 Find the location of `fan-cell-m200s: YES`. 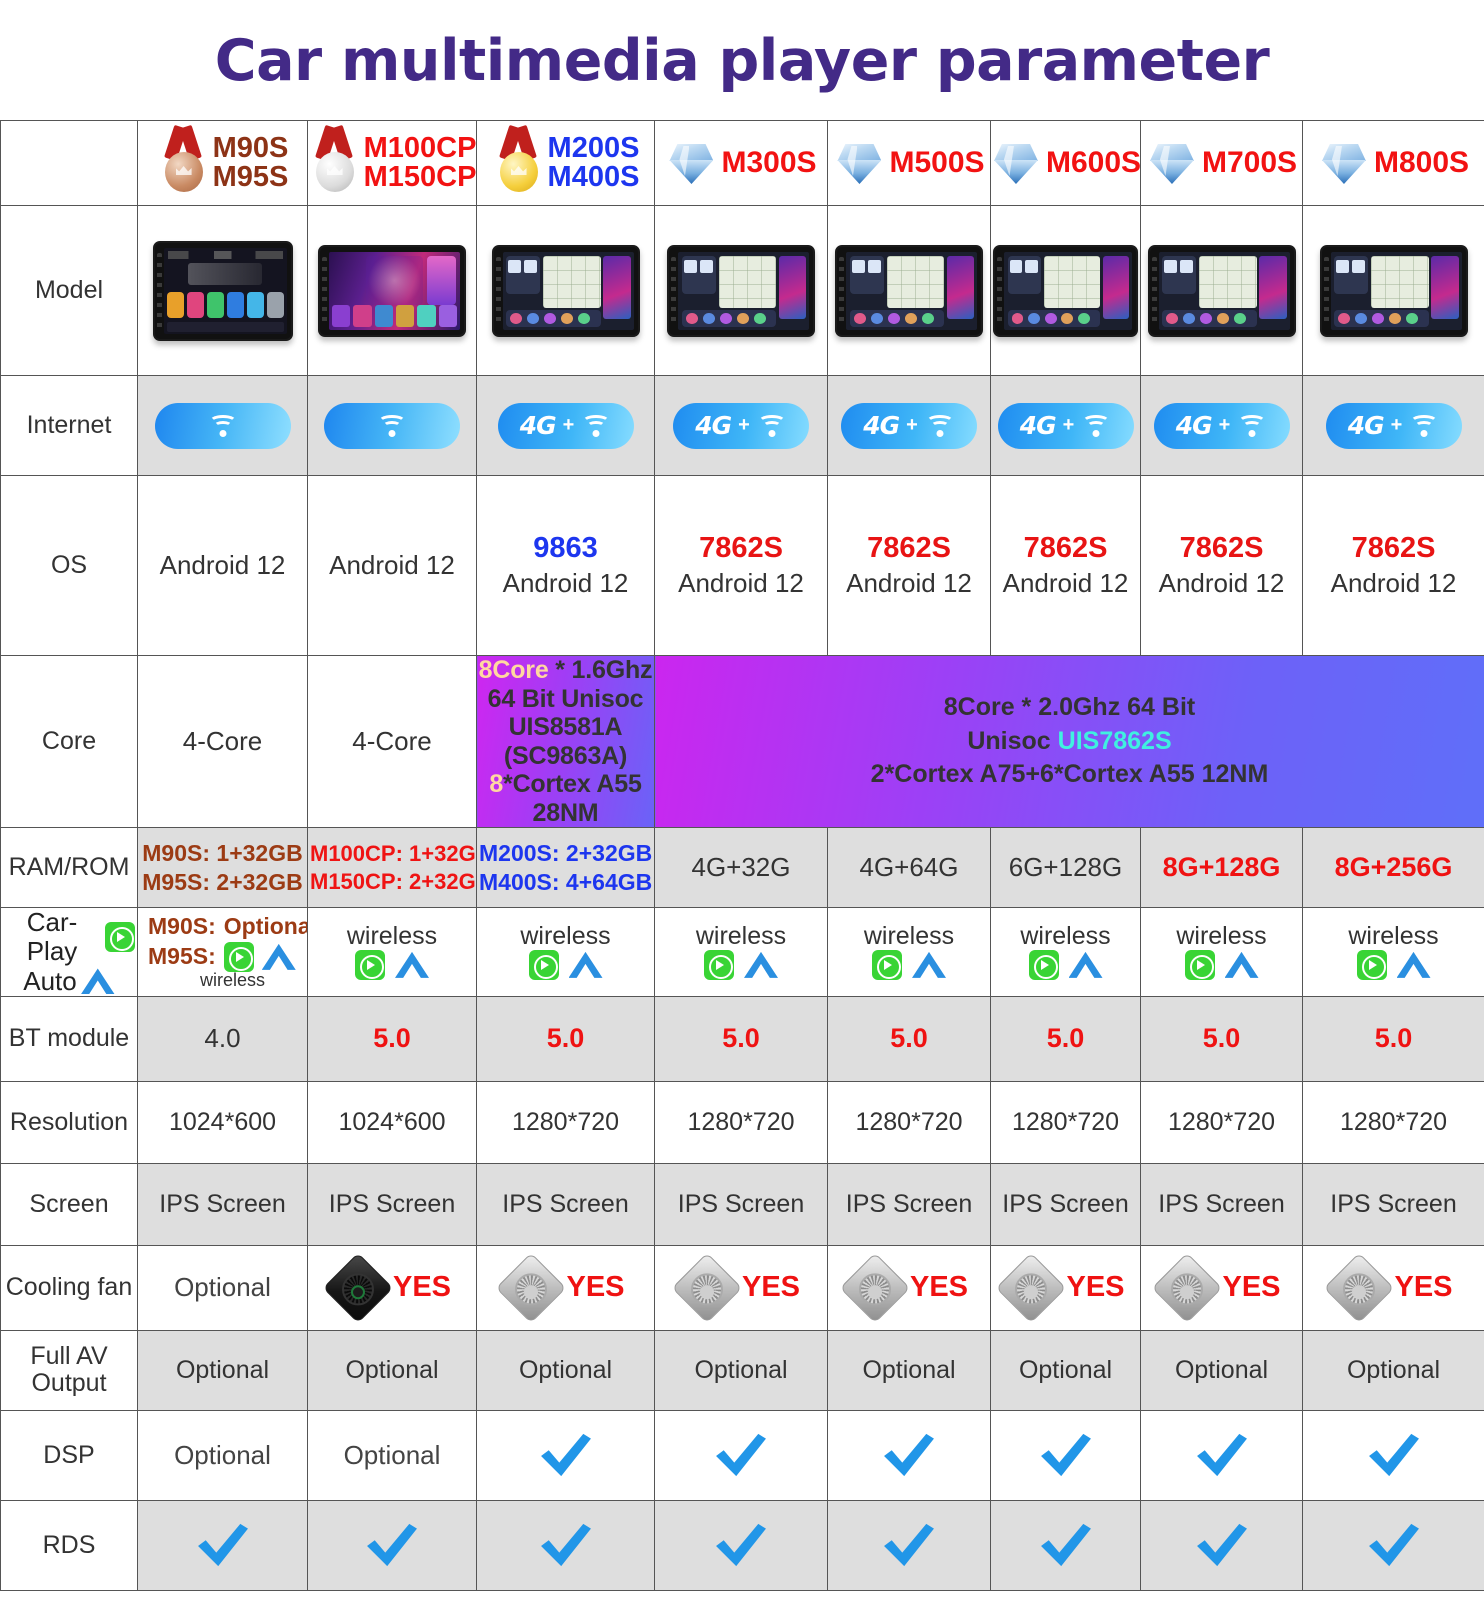

fan-cell-m200s: YES is located at coordinates (565, 1287).